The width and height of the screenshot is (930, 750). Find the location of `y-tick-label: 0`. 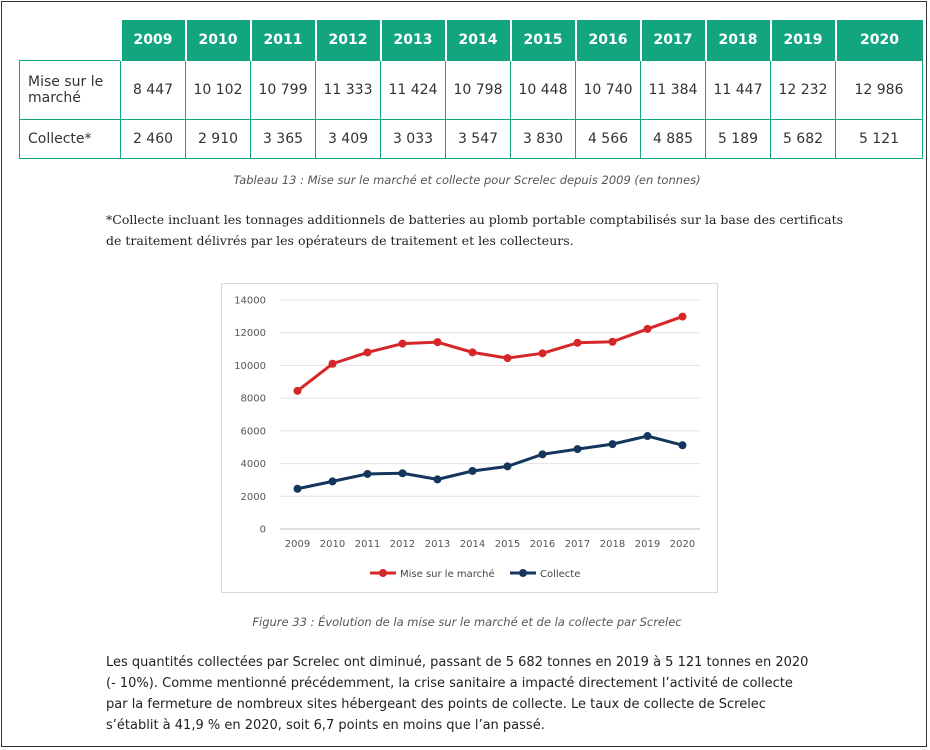

y-tick-label: 0 is located at coordinates (263, 530).